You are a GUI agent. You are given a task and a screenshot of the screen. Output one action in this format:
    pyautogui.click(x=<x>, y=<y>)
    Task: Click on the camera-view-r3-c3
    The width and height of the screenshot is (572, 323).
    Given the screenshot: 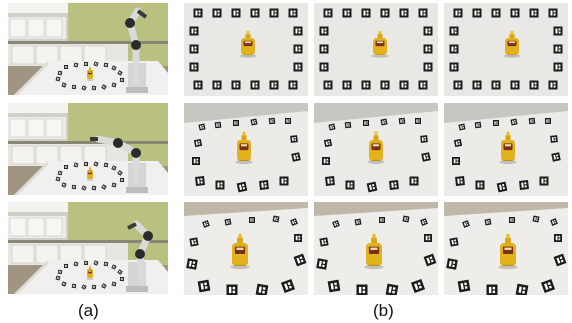 What is the action you would take?
    pyautogui.click(x=506, y=248)
    